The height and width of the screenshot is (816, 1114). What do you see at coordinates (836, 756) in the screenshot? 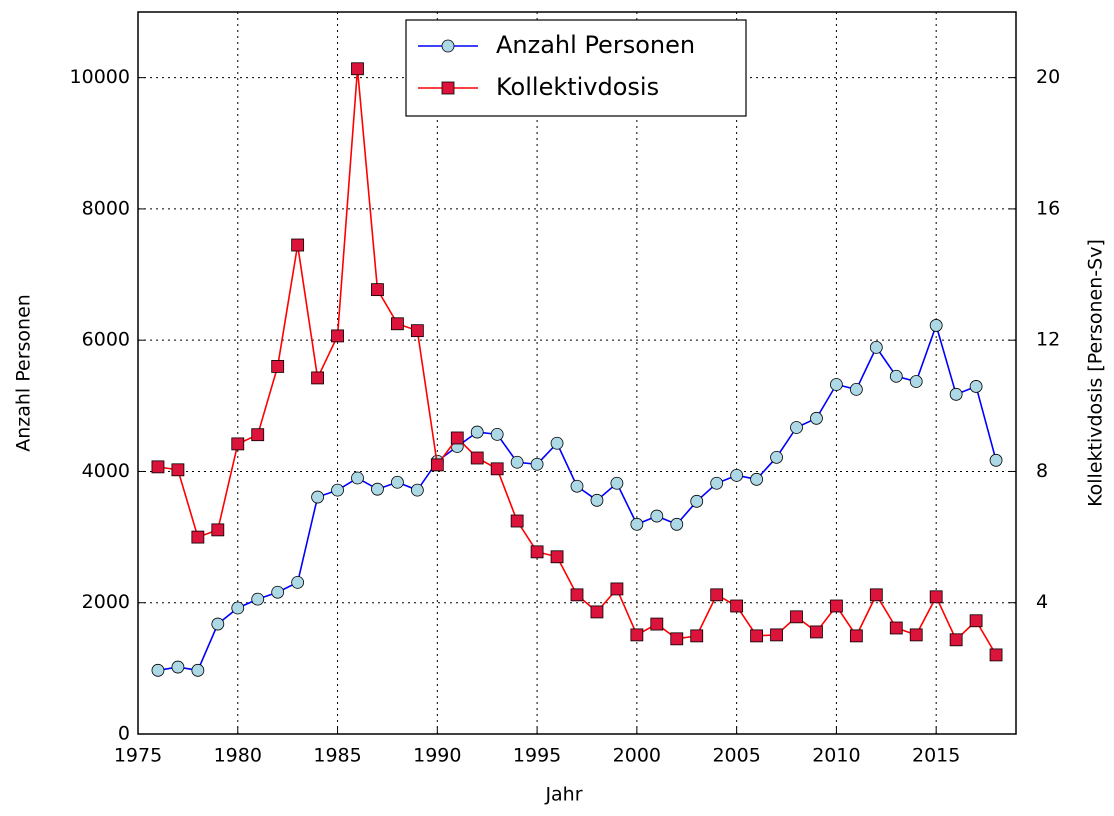
I see `x-tick-label: 2010` at bounding box center [836, 756].